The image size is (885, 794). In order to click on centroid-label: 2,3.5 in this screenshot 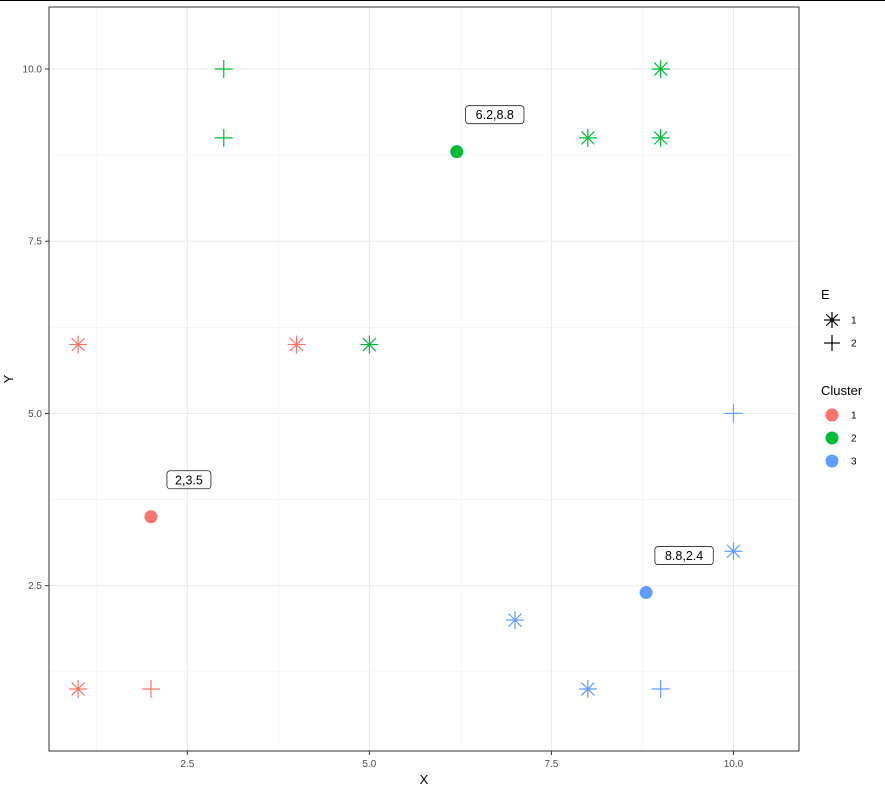, I will do `click(189, 480)`.